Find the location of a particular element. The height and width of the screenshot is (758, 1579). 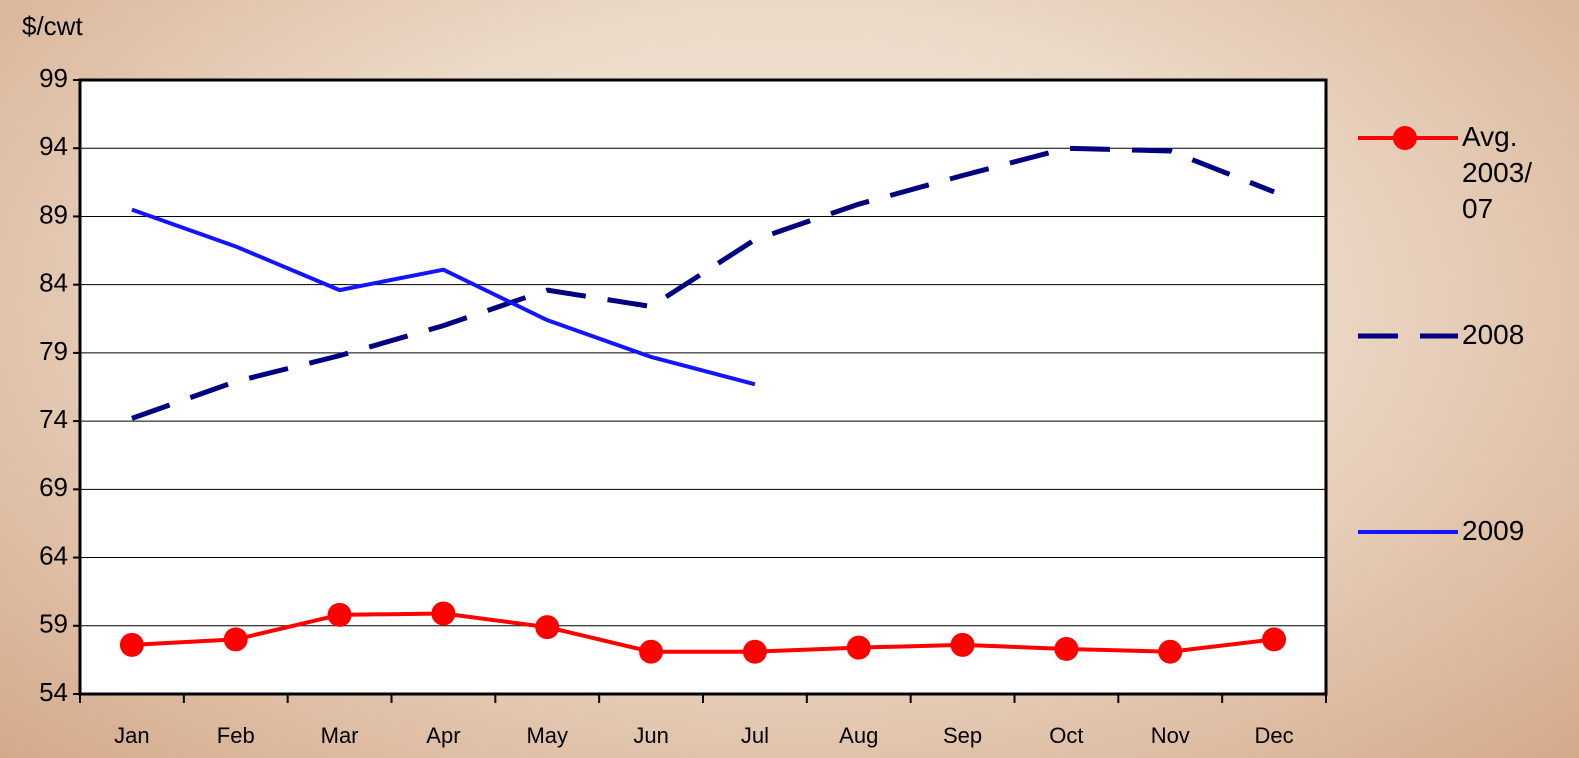

x-tick-label: Mar is located at coordinates (340, 735).